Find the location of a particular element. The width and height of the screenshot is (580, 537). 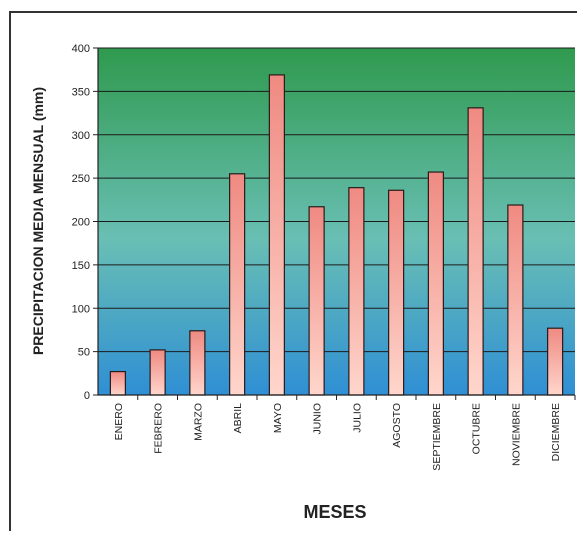

x-category-label: JULIO is located at coordinates (357, 418).